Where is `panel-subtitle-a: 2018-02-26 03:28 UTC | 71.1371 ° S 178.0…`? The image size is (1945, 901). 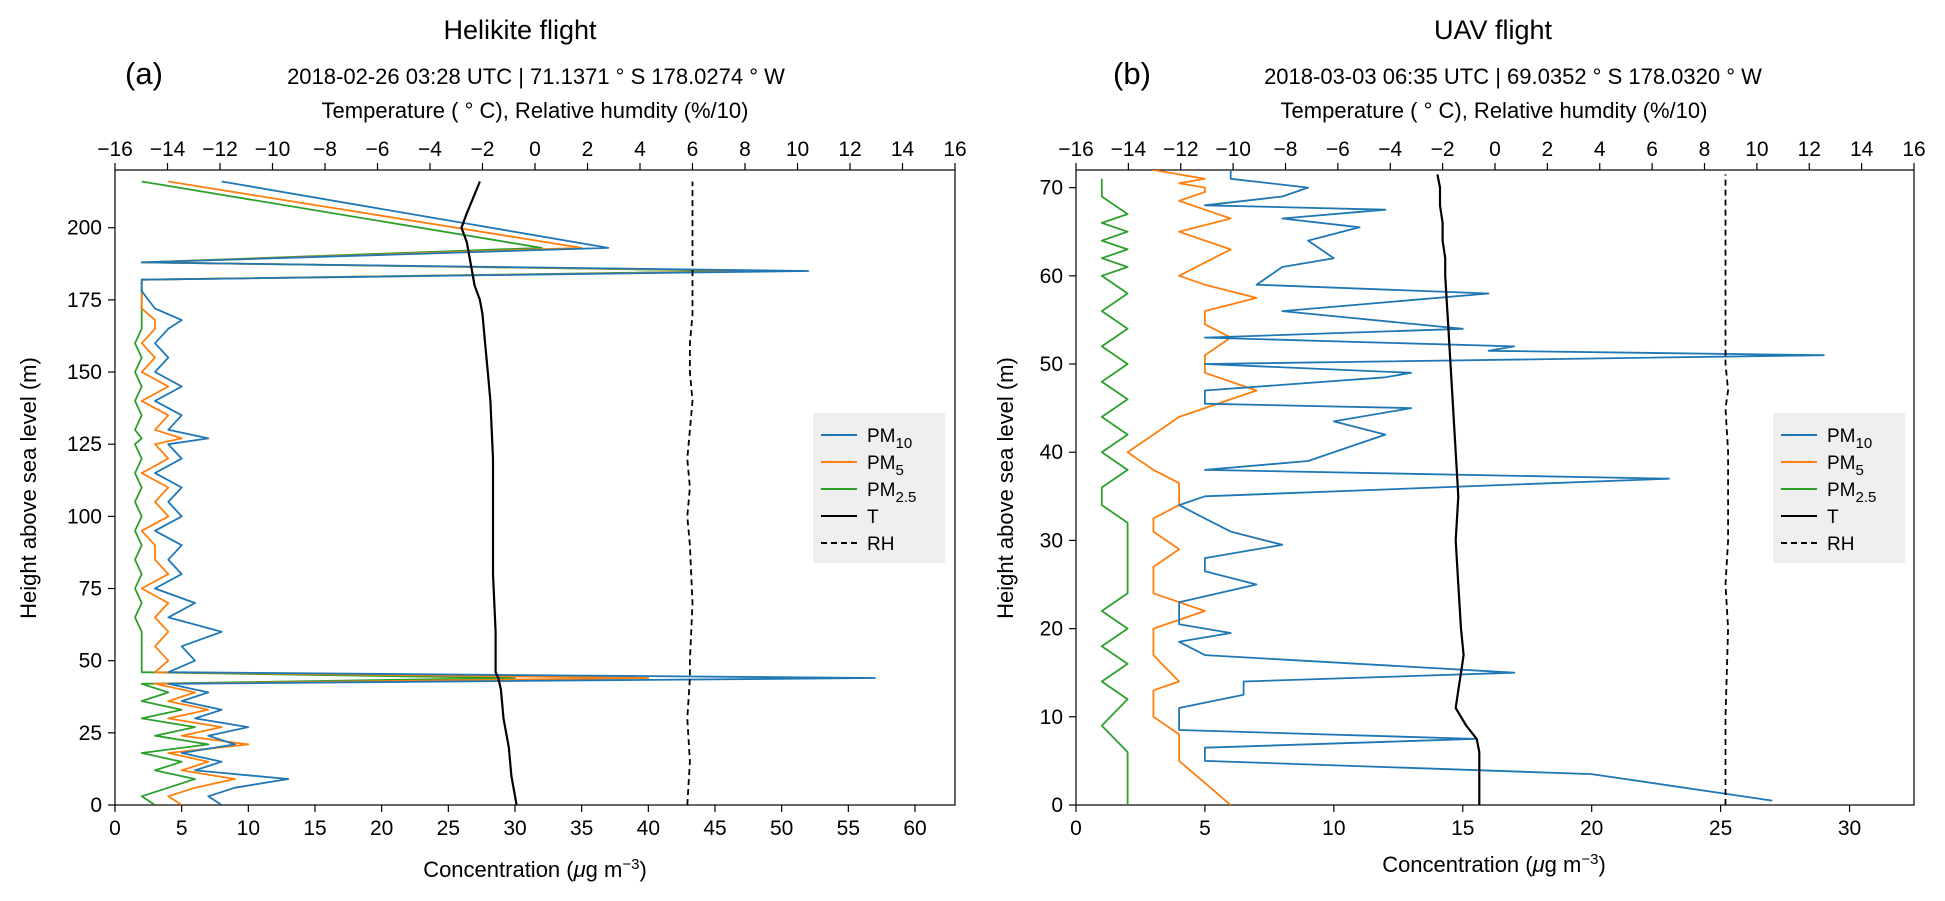 panel-subtitle-a: 2018-02-26 03:28 UTC | 71.1371 ° S 178.0… is located at coordinates (536, 76).